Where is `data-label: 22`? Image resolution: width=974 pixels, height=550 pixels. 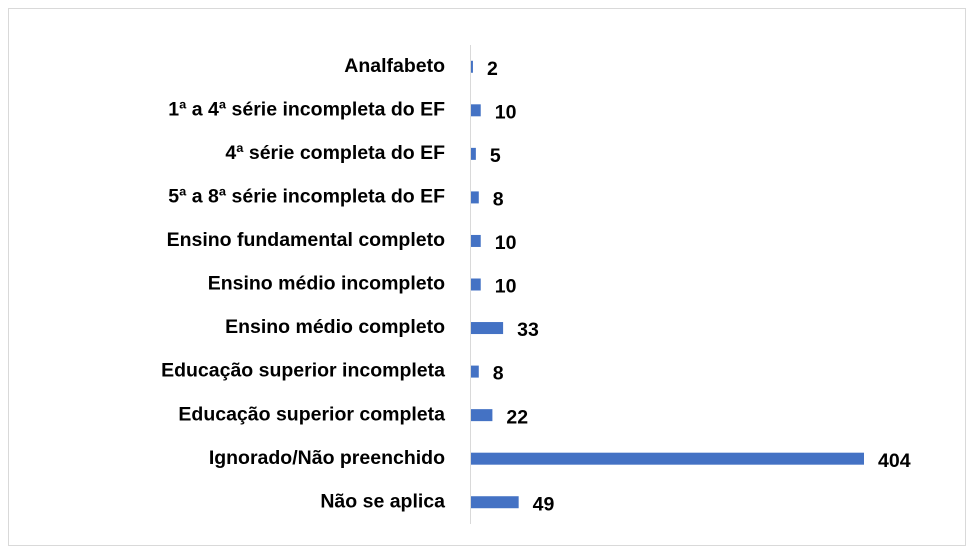 data-label: 22 is located at coordinates (517, 417).